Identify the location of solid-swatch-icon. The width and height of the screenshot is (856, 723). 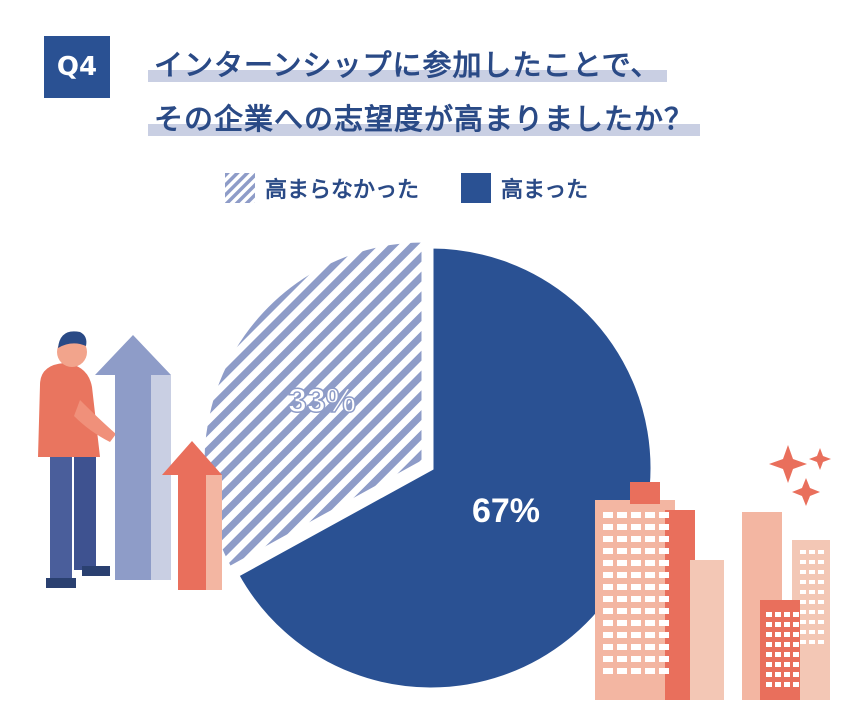
(476, 188).